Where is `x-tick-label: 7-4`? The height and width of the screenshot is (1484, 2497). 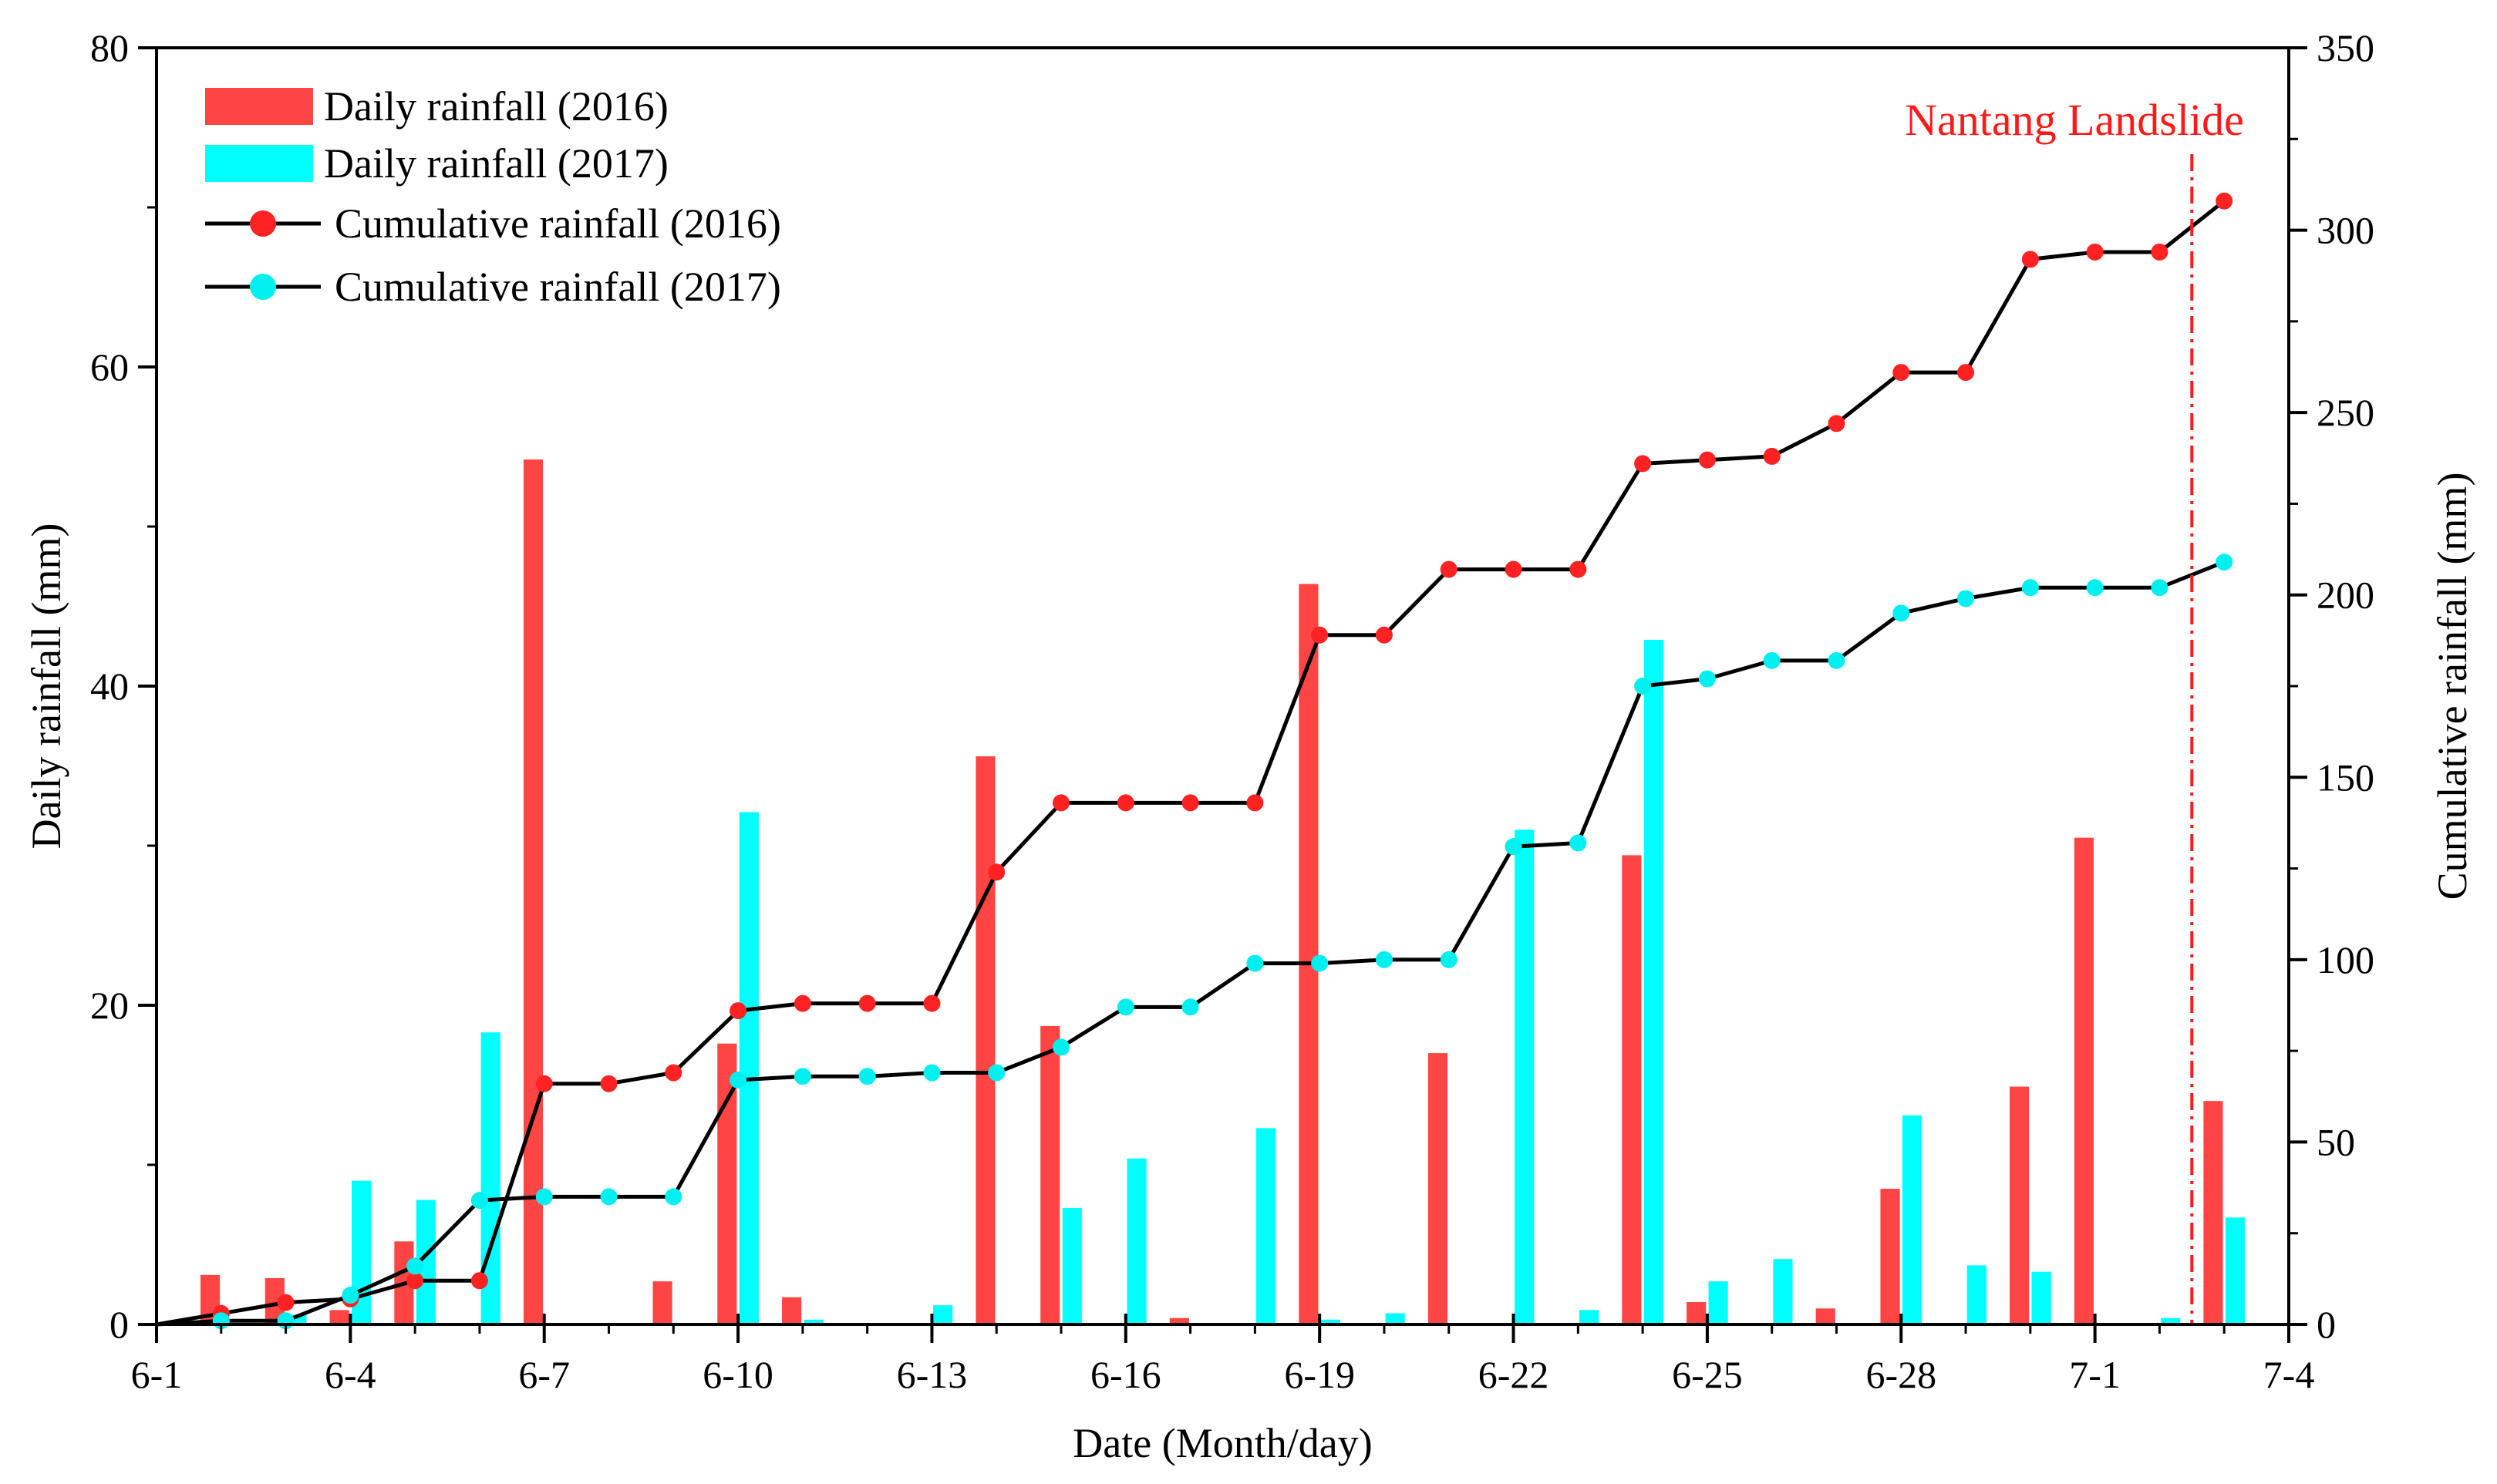 x-tick-label: 7-4 is located at coordinates (2289, 1374).